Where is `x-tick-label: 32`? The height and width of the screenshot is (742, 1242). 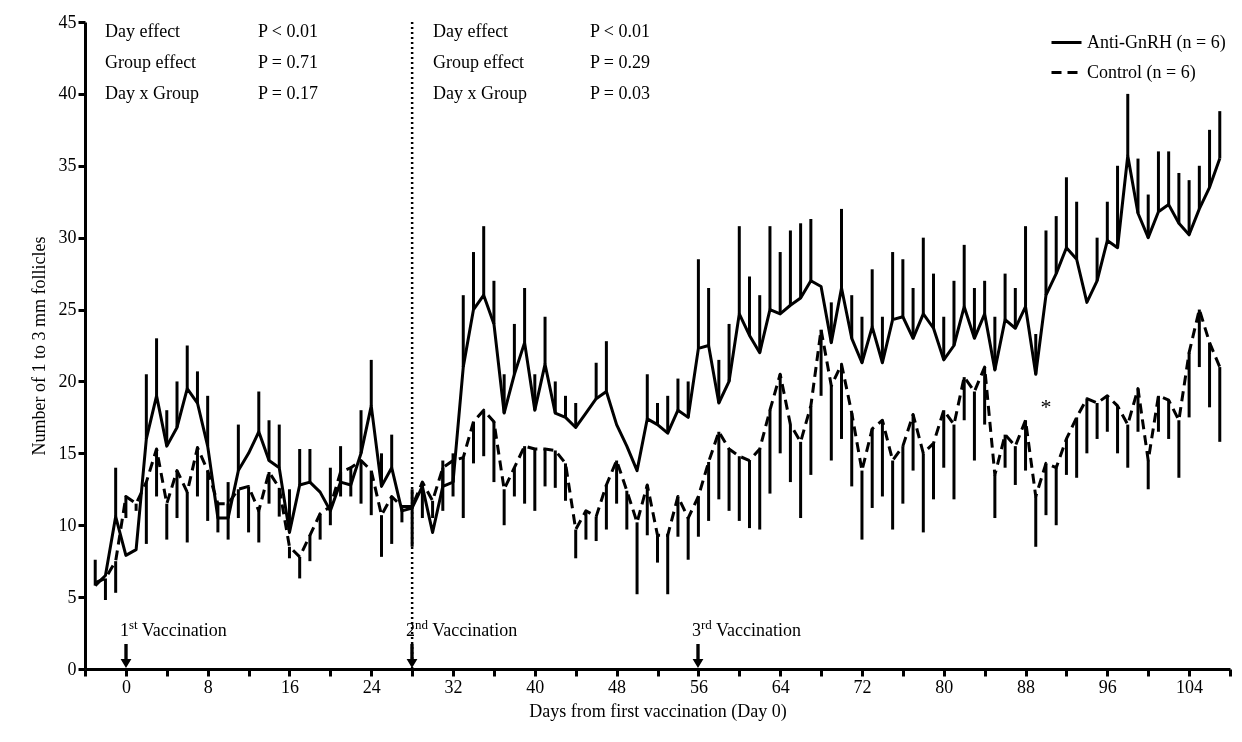
x-tick-label: 32 is located at coordinates (453, 686).